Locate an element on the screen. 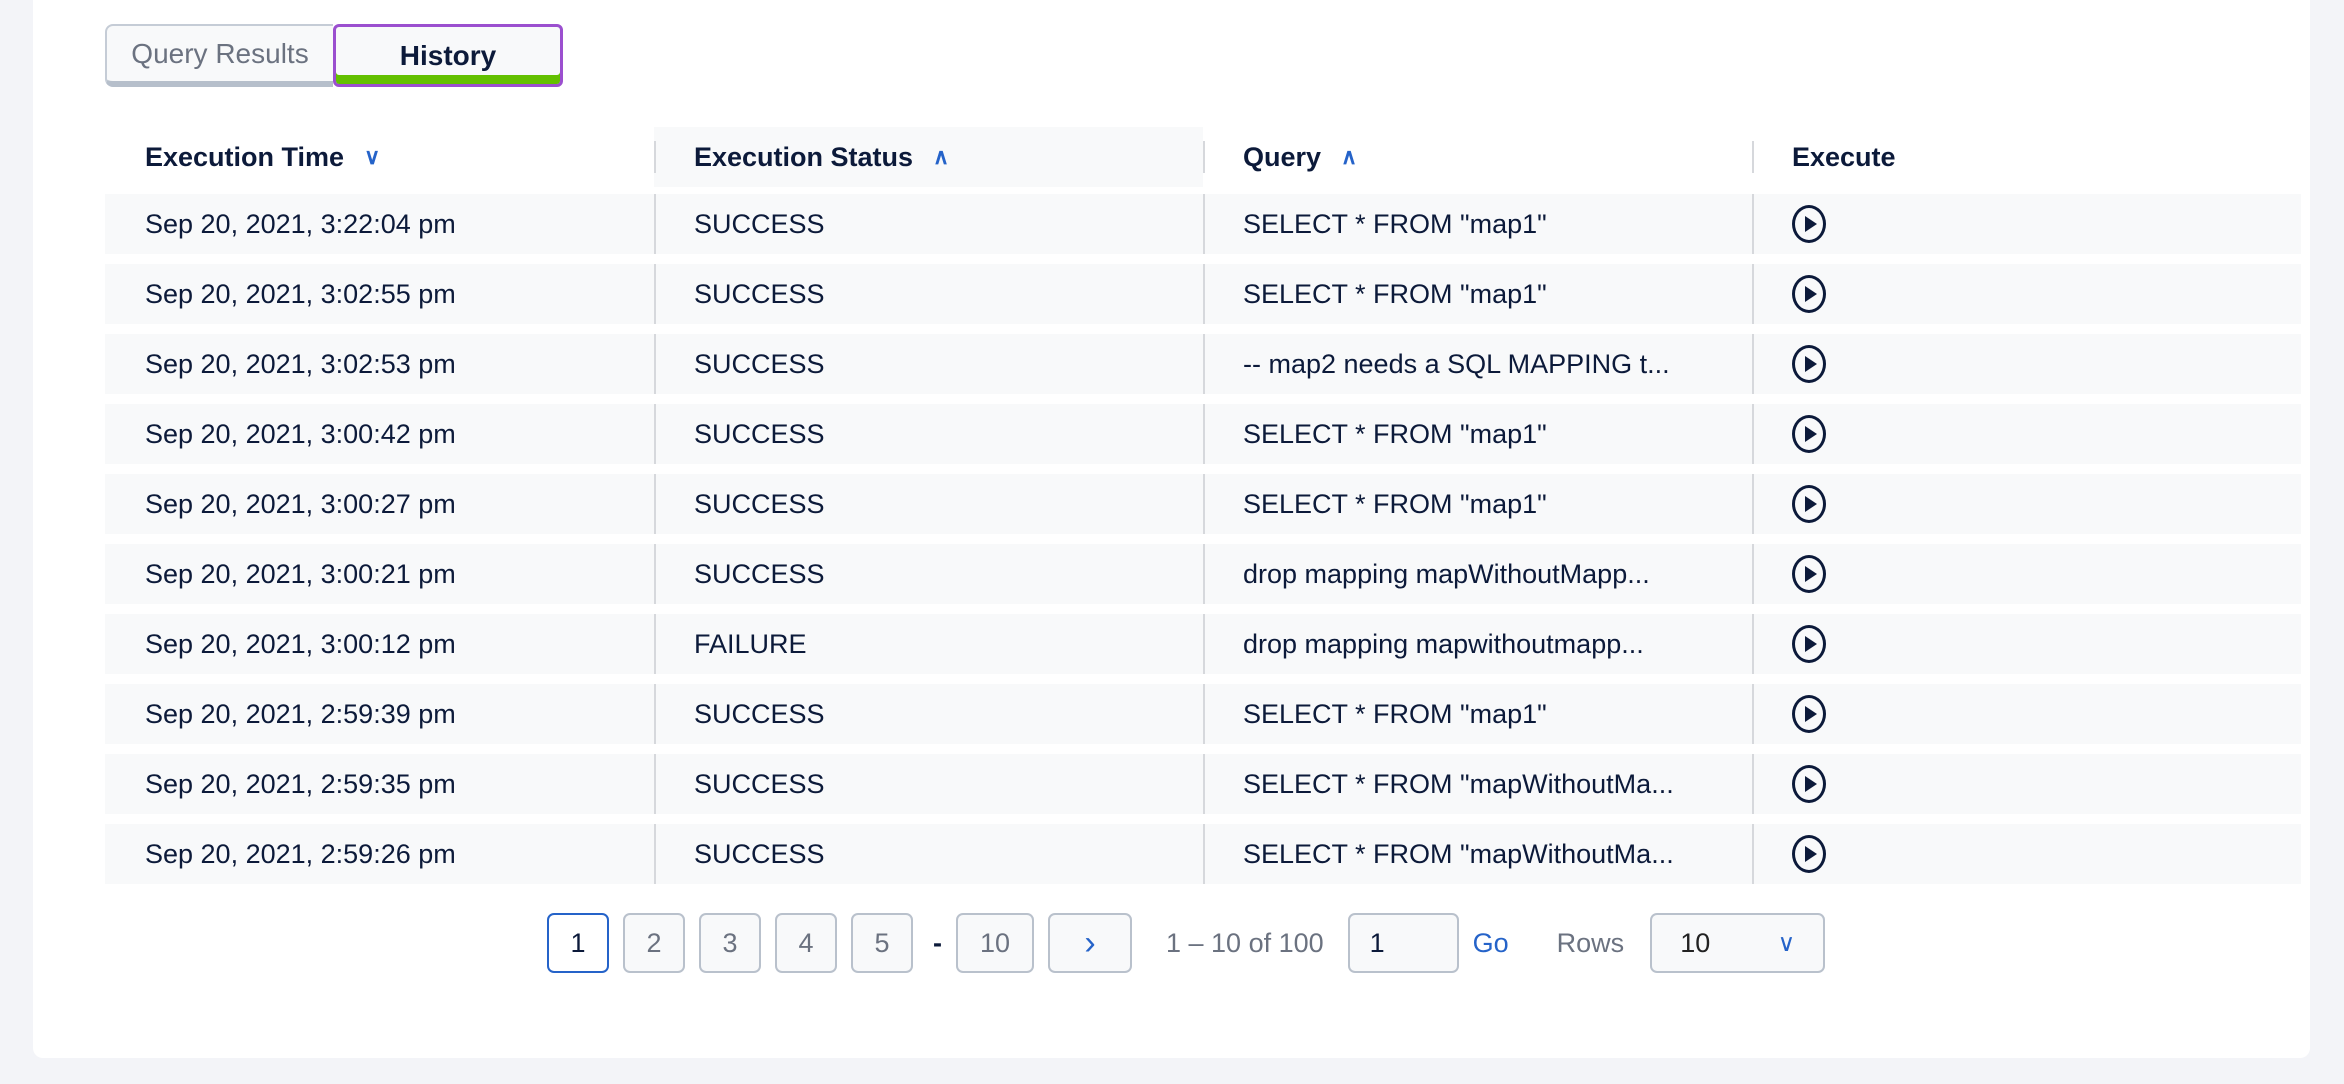 This screenshot has height=1084, width=2344. cell-execution-time: Sep 20, 2021, 3:00:12 pm is located at coordinates (300, 643).